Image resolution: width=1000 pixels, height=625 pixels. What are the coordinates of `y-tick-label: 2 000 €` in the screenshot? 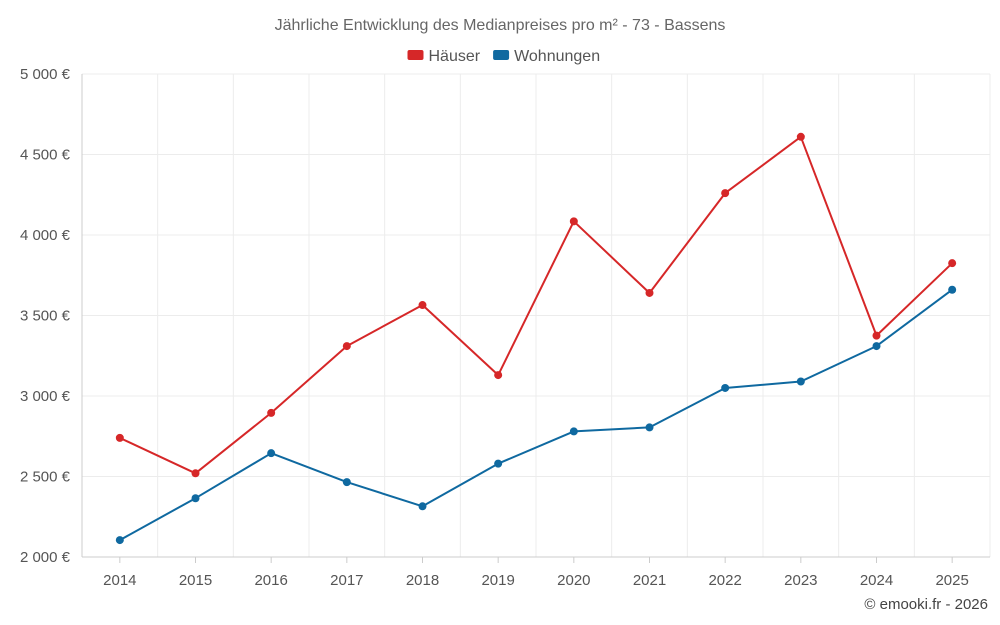 It's located at (45, 557).